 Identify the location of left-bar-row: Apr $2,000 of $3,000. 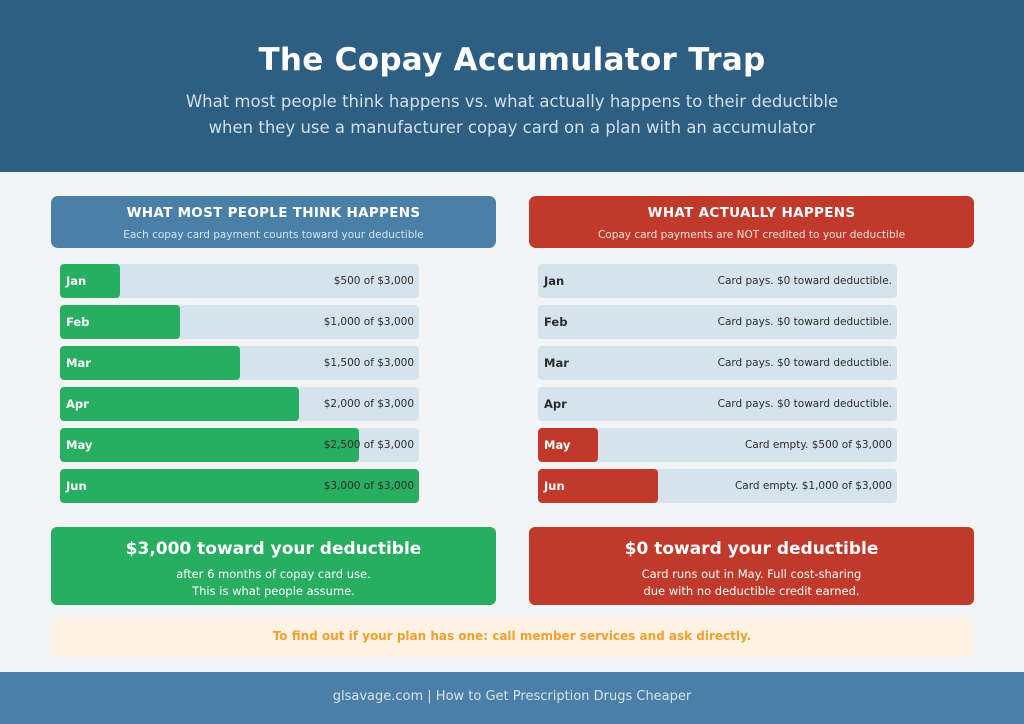
(239, 404).